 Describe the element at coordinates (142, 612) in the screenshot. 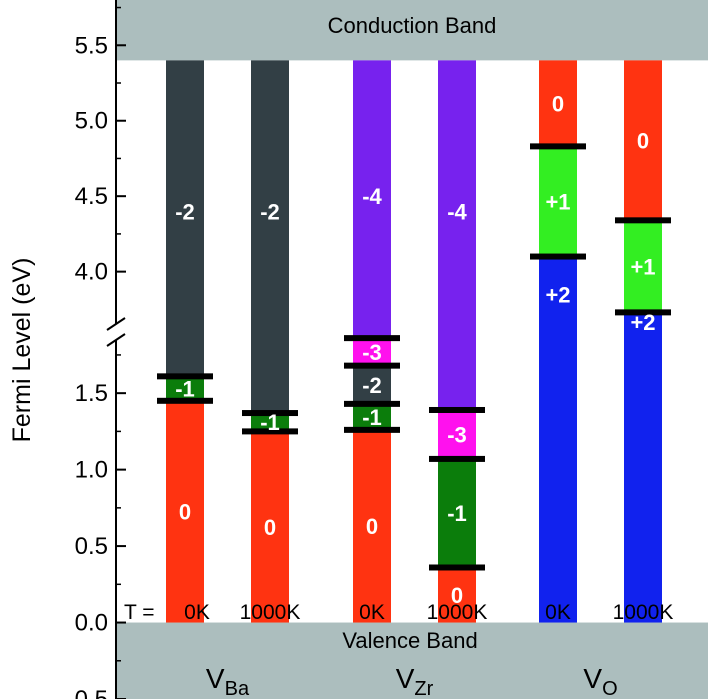

I see `temperature-prefix: T =` at that location.